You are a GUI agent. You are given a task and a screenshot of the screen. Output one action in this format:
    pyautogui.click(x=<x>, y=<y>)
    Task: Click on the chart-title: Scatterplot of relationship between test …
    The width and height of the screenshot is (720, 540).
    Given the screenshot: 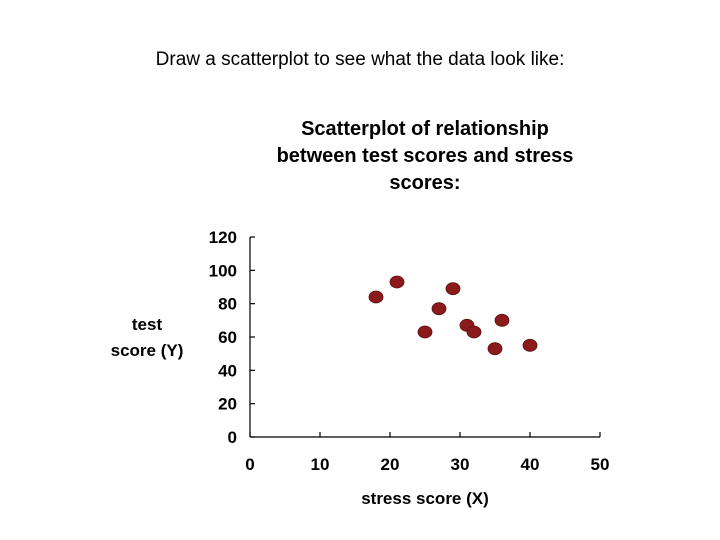 What is the action you would take?
    pyautogui.click(x=425, y=156)
    